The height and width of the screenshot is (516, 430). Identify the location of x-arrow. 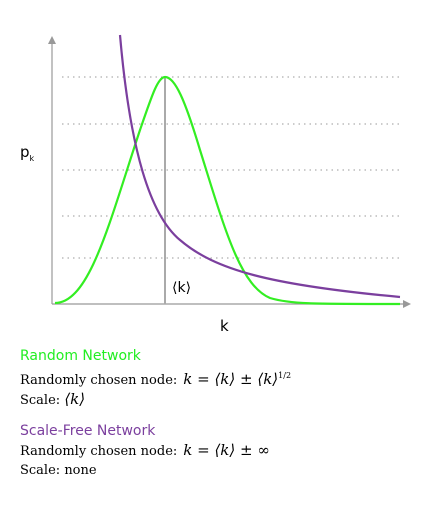
(407, 304).